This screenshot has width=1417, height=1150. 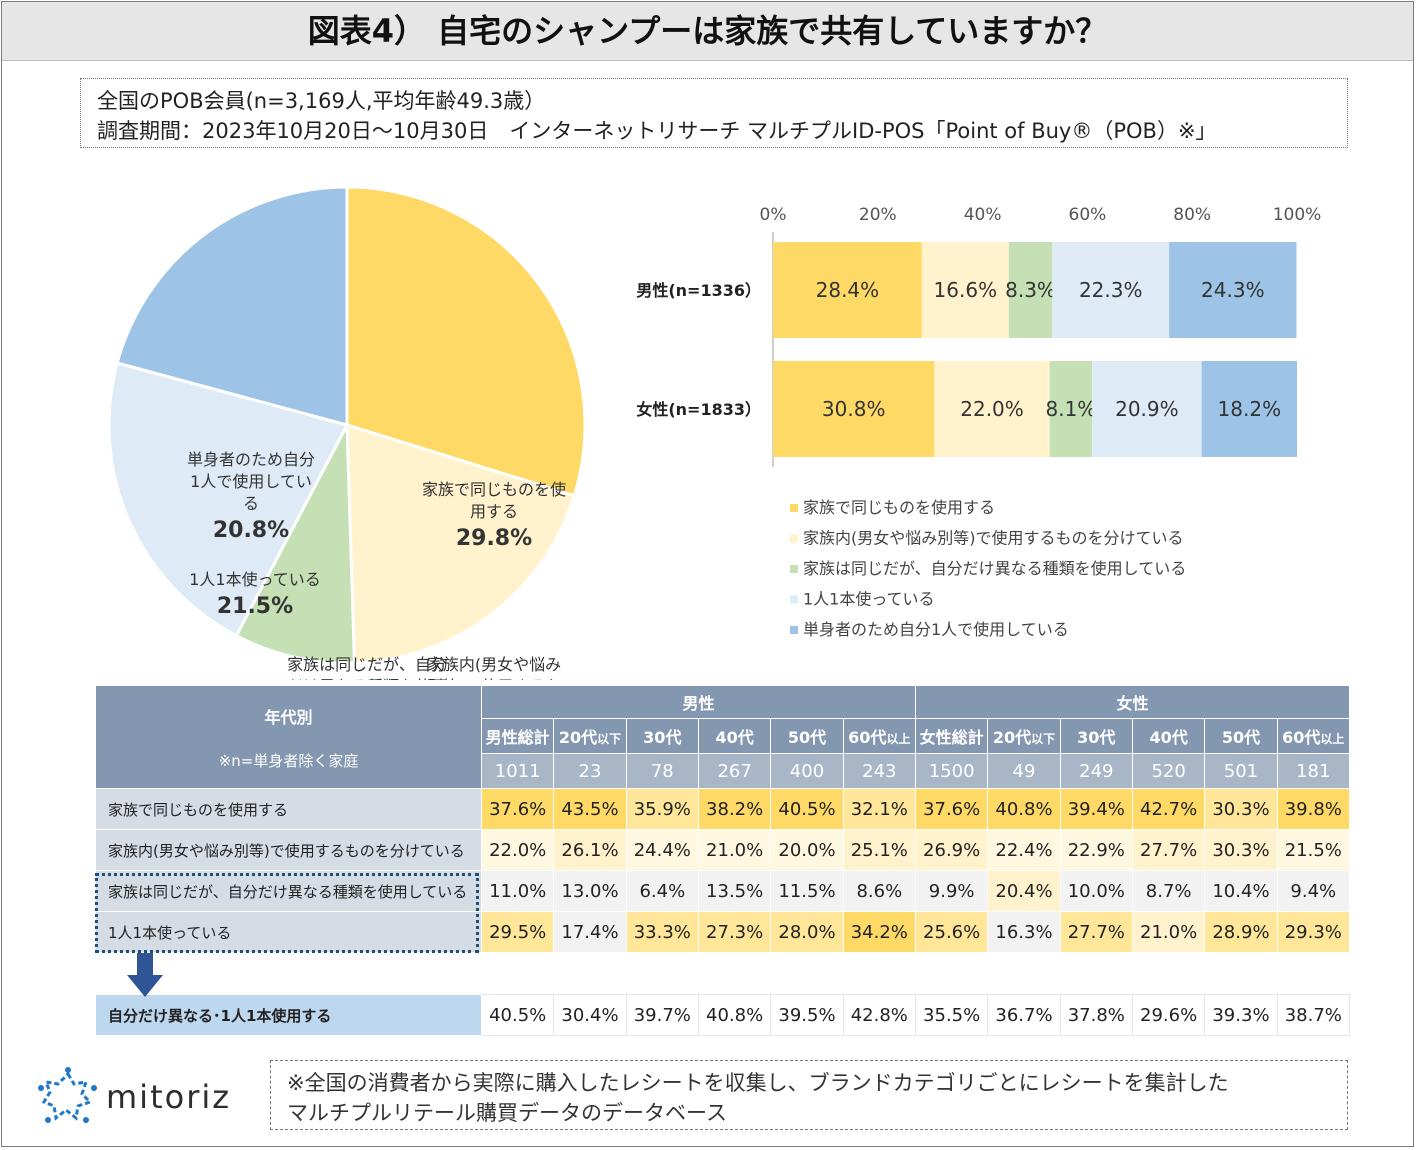 I want to click on row-header-note: ※n=単身者除く家庭, so click(x=288, y=760).